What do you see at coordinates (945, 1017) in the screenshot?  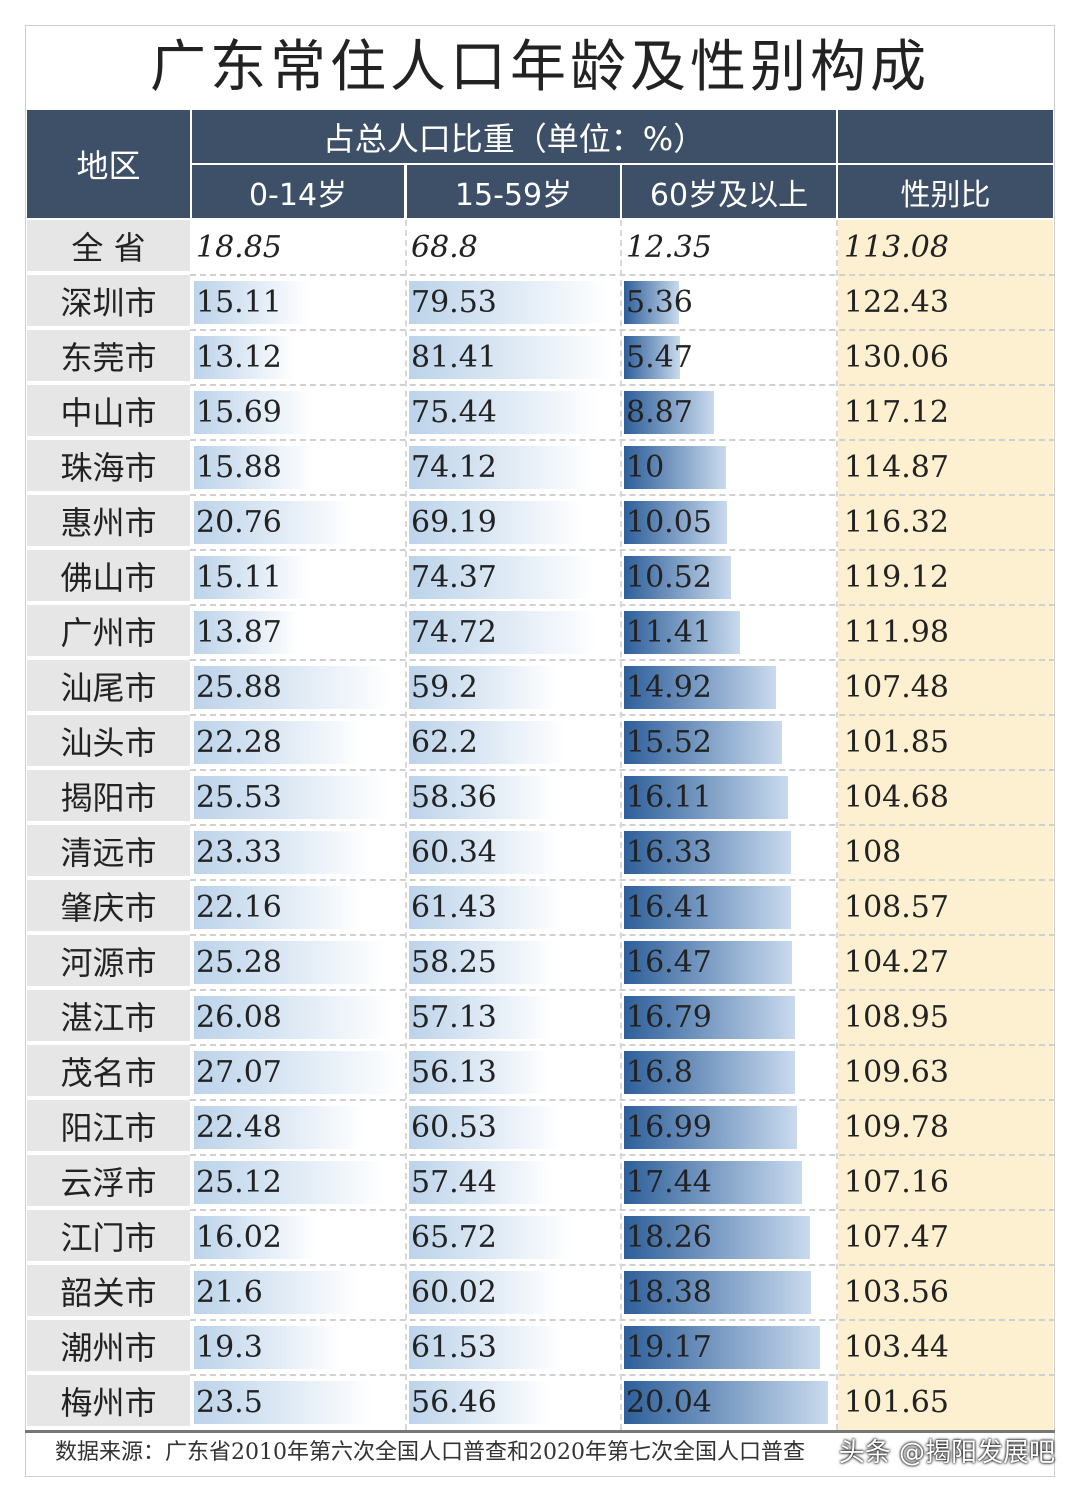 I see `sex-ratio-cell: 108.95` at bounding box center [945, 1017].